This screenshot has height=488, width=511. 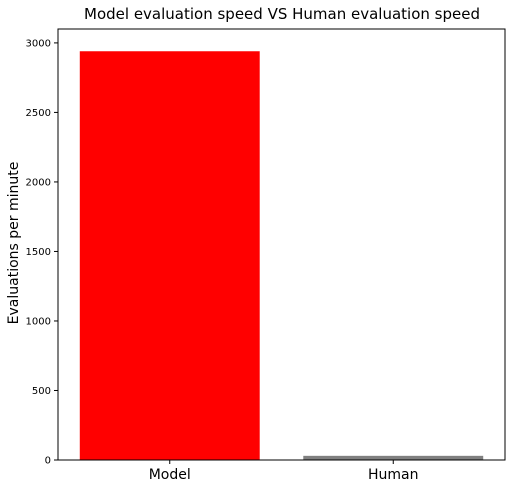 I want to click on y-axis-title: Evaluations per minute, so click(x=14, y=243).